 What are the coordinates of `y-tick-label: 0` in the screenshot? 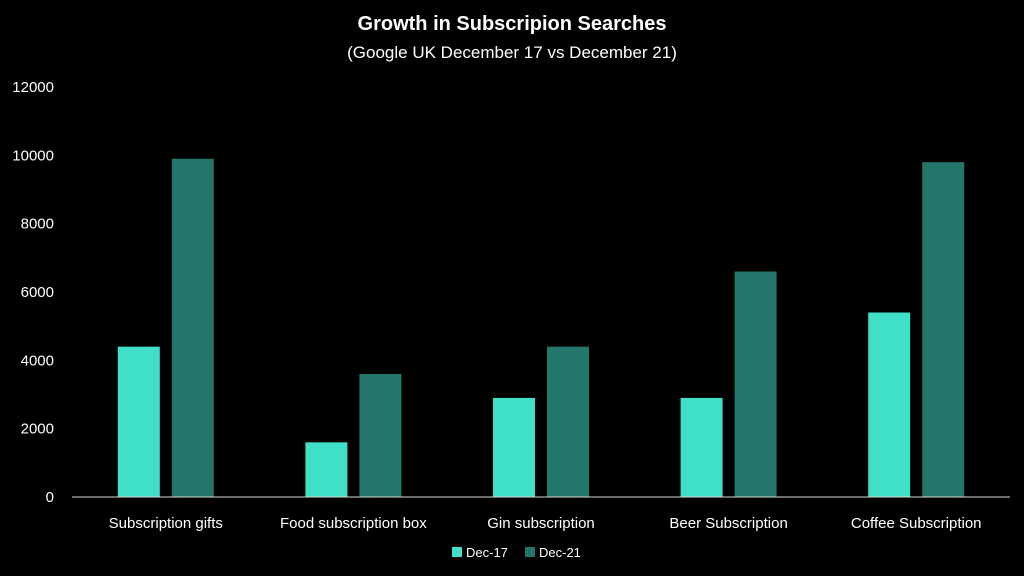 It's located at (50, 497).